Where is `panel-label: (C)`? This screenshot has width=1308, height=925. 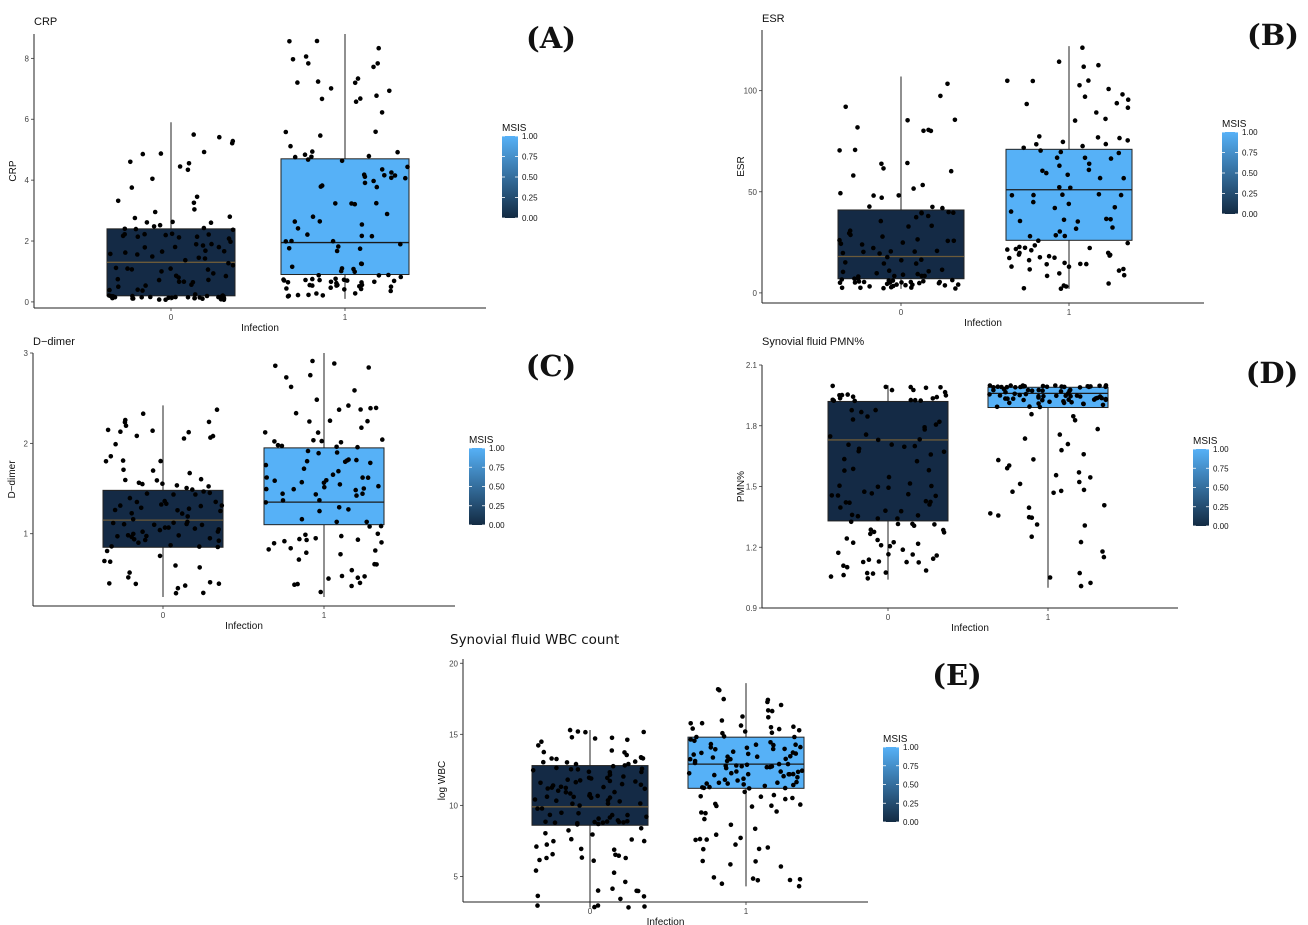
panel-label: (C) is located at coordinates (551, 366).